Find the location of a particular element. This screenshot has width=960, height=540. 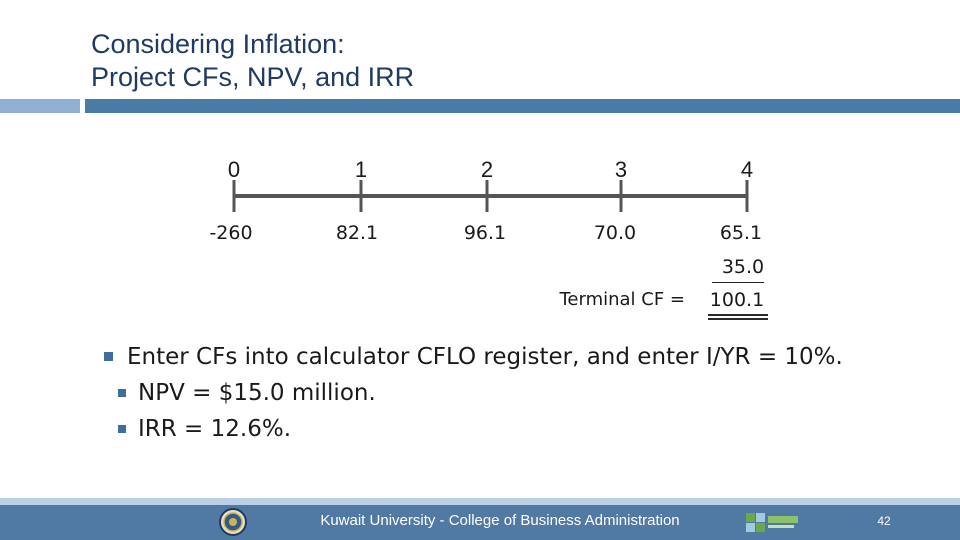

terminal-cf-label: Terminal CF = is located at coordinates (622, 299).